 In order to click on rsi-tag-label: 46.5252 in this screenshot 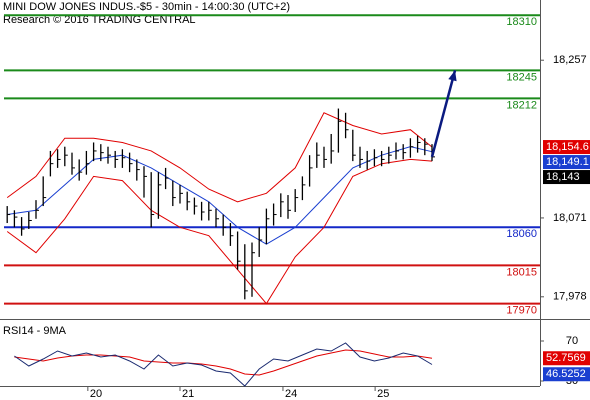, I will do `click(566, 374)`.